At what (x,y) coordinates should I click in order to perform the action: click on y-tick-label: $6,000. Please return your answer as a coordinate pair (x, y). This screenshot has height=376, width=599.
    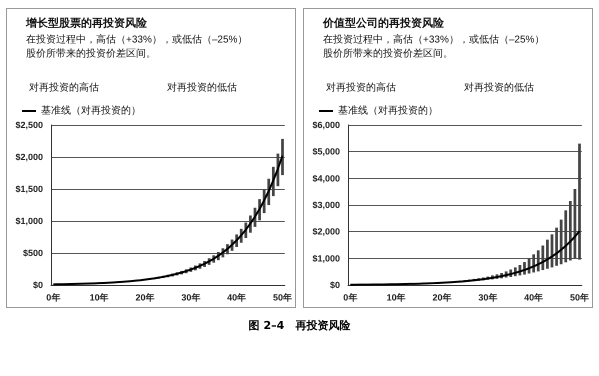
    Looking at the image, I should click on (326, 125).